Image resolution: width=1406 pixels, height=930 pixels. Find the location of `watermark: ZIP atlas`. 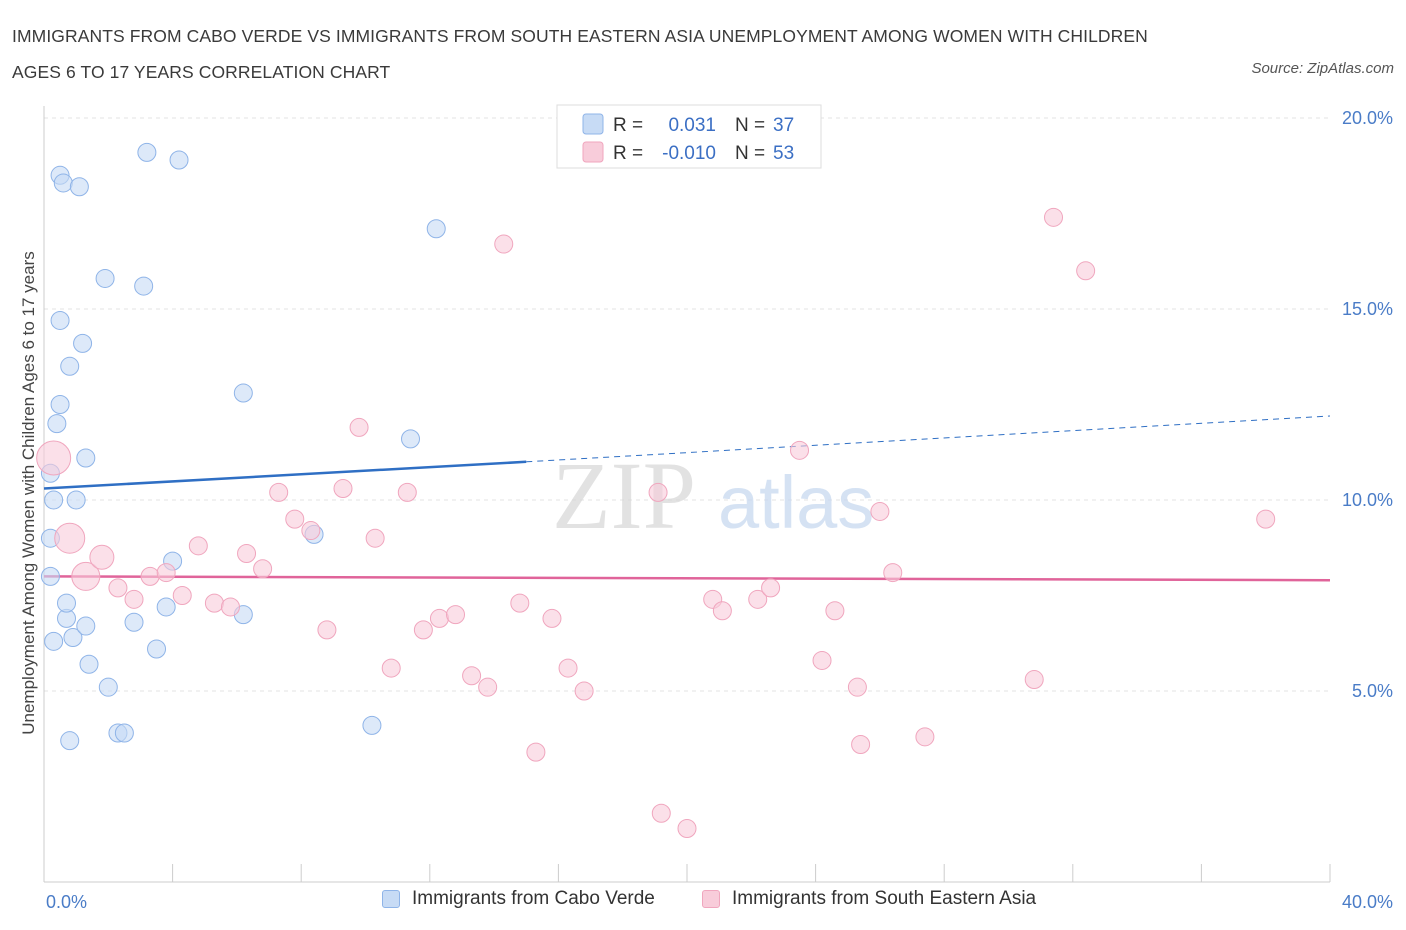

watermark: ZIP atlas is located at coordinates (713, 495).